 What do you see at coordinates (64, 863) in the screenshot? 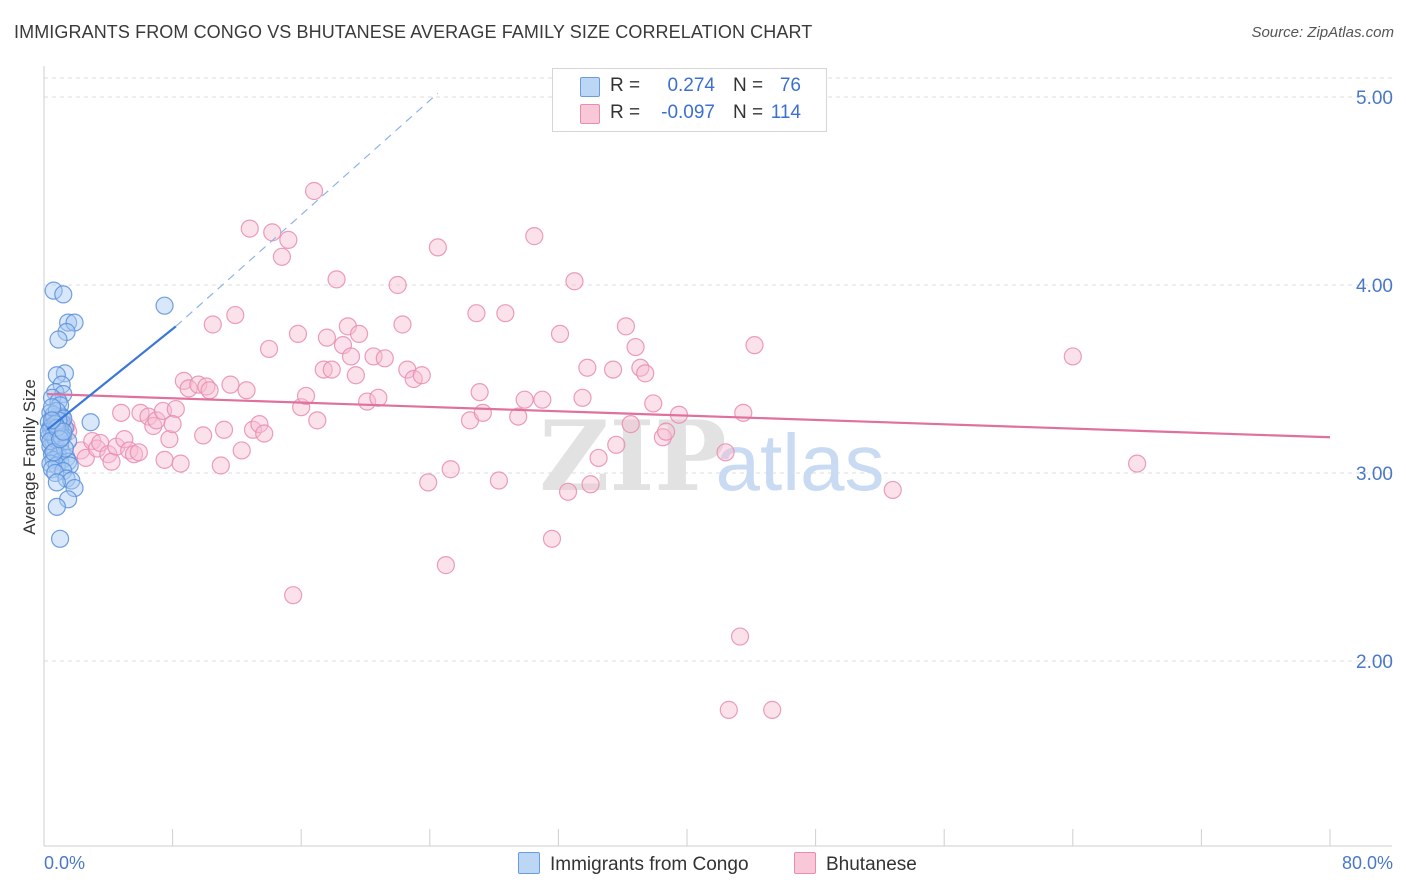
I see `x-tick-label: 0.0%` at bounding box center [64, 863].